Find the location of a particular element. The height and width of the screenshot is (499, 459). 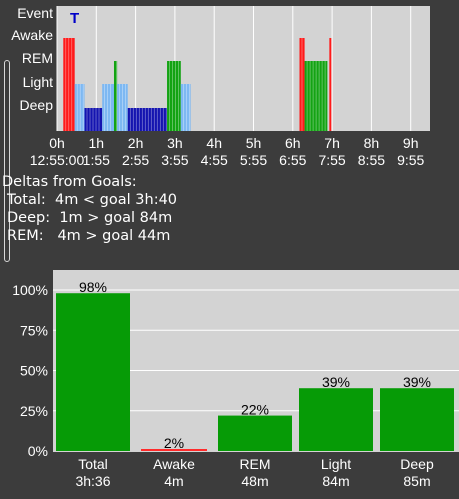

category-label: Light is located at coordinates (336, 464).